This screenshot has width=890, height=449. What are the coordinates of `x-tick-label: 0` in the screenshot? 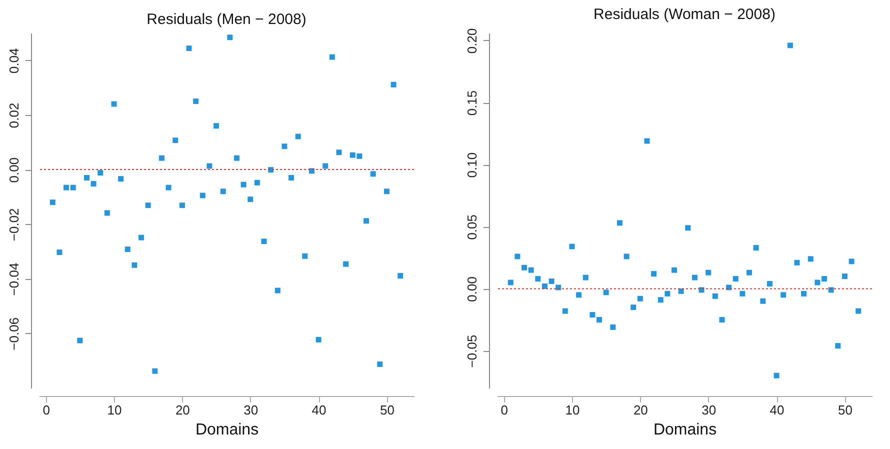 It's located at (504, 410).